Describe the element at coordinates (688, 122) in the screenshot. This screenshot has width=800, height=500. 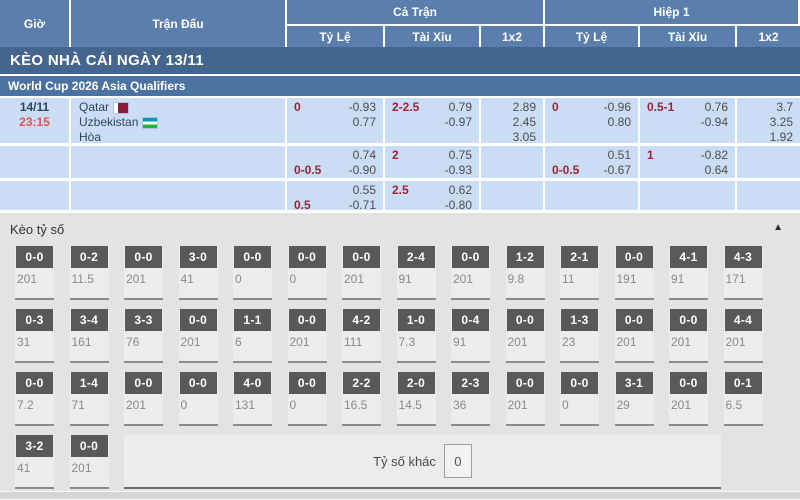
I see `half-overunder-cell: 0.5-1 0.76 -0.94` at that location.